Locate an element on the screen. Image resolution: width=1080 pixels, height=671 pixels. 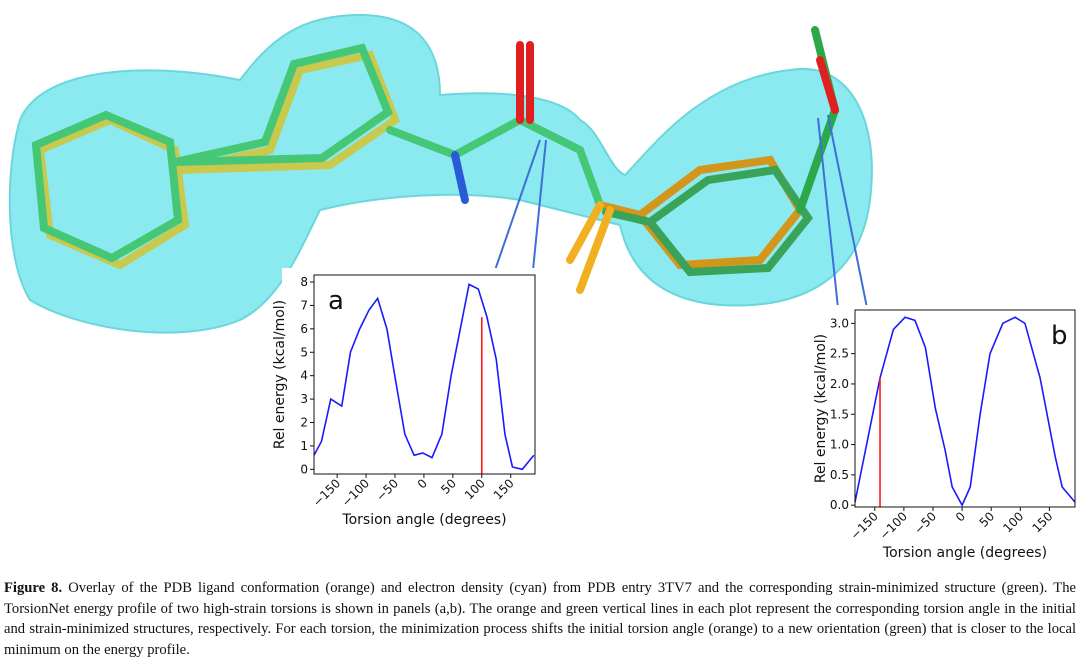
y-tick-label: 3 is located at coordinates (304, 399).